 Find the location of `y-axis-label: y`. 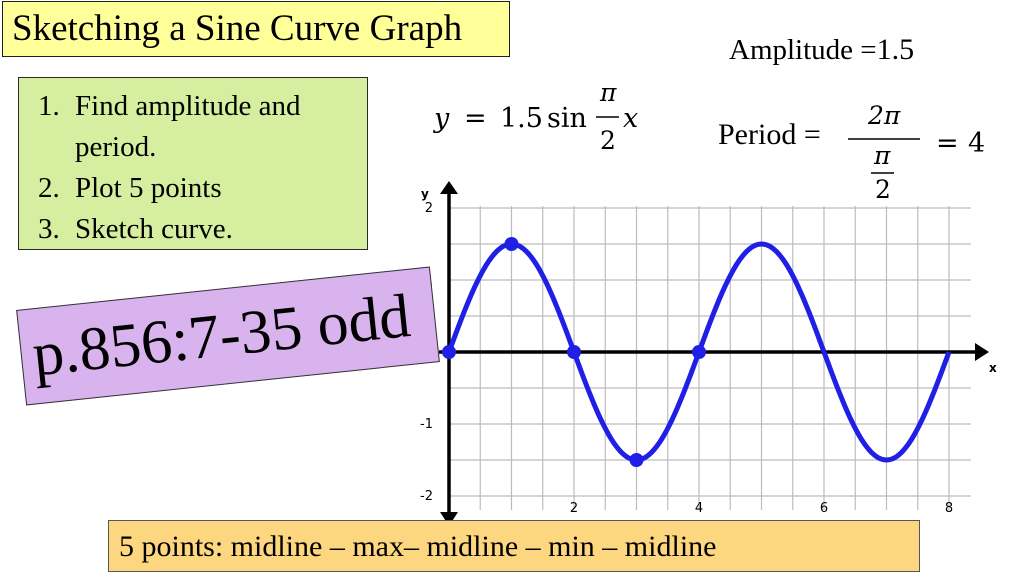

y-axis-label: y is located at coordinates (425, 194).